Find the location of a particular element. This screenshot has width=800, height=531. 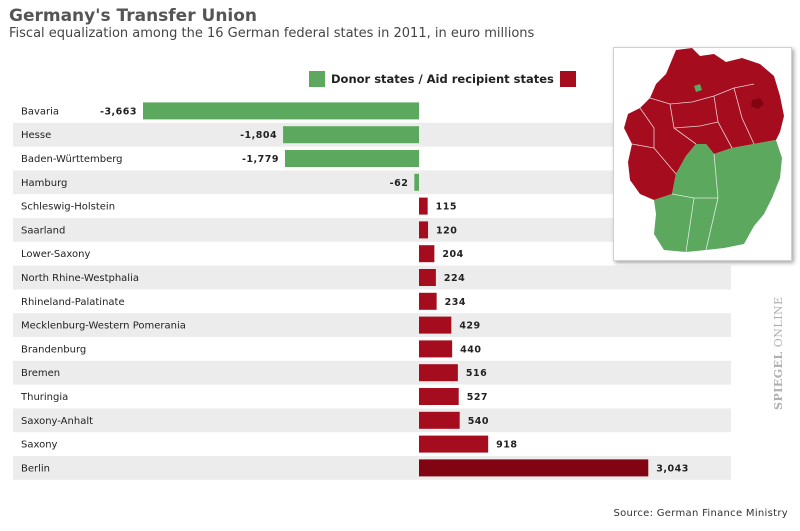

value-label-rhineland-palatinate: 234 is located at coordinates (455, 302).